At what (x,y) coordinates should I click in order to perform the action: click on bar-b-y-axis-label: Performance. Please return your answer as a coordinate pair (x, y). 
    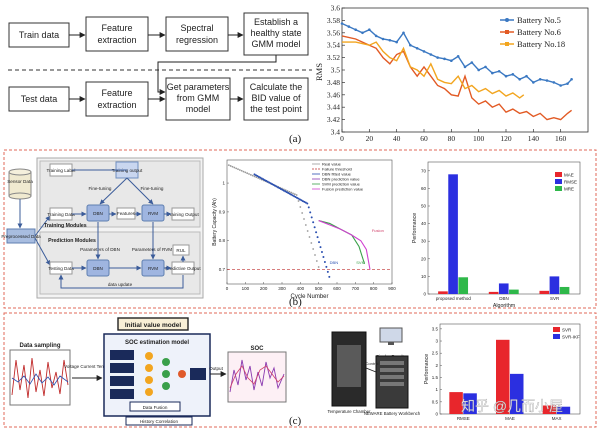
    Looking at the image, I should click on (415, 228).